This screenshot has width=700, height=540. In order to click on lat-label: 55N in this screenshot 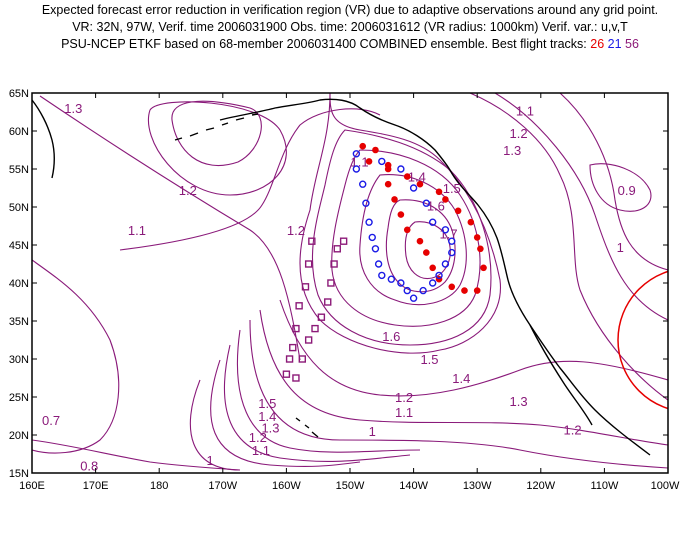, I will do `click(19, 170)`.